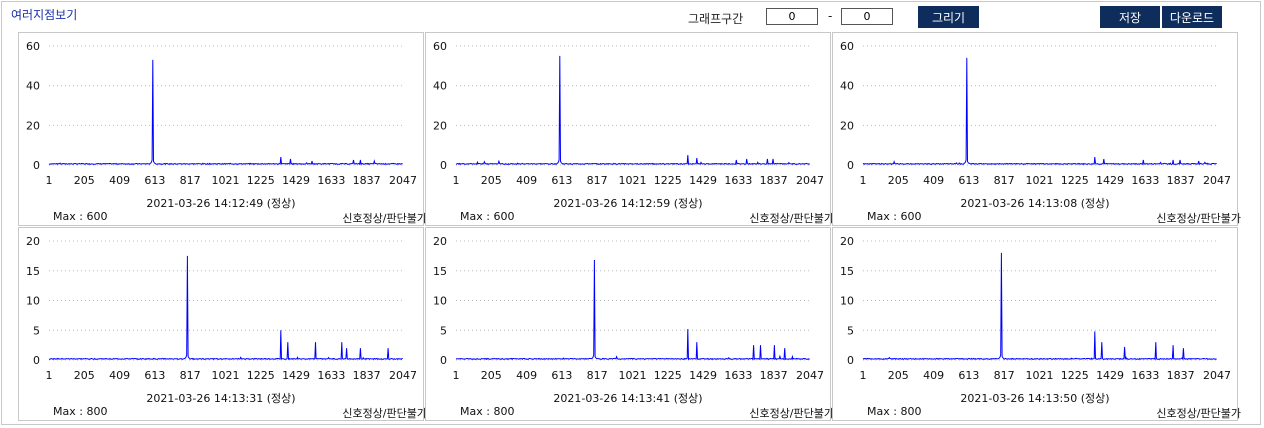 The height and width of the screenshot is (428, 1264). What do you see at coordinates (221, 203) in the screenshot?
I see `chart-timestamp: 2021-03-26 14:12:49 (정상)` at bounding box center [221, 203].